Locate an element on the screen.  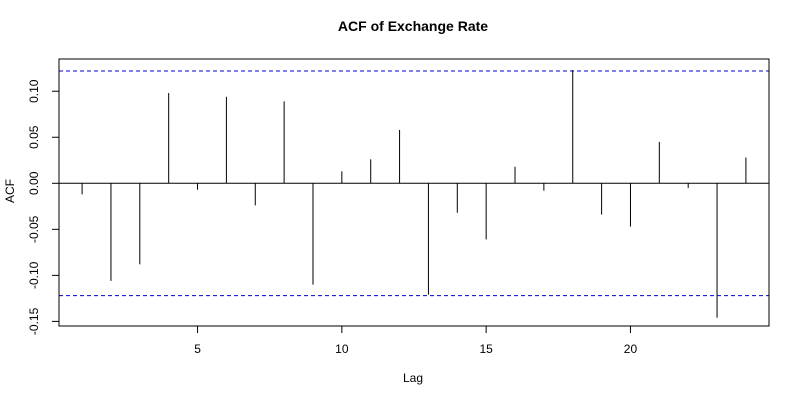
x-axis-label: Lag is located at coordinates (413, 378).